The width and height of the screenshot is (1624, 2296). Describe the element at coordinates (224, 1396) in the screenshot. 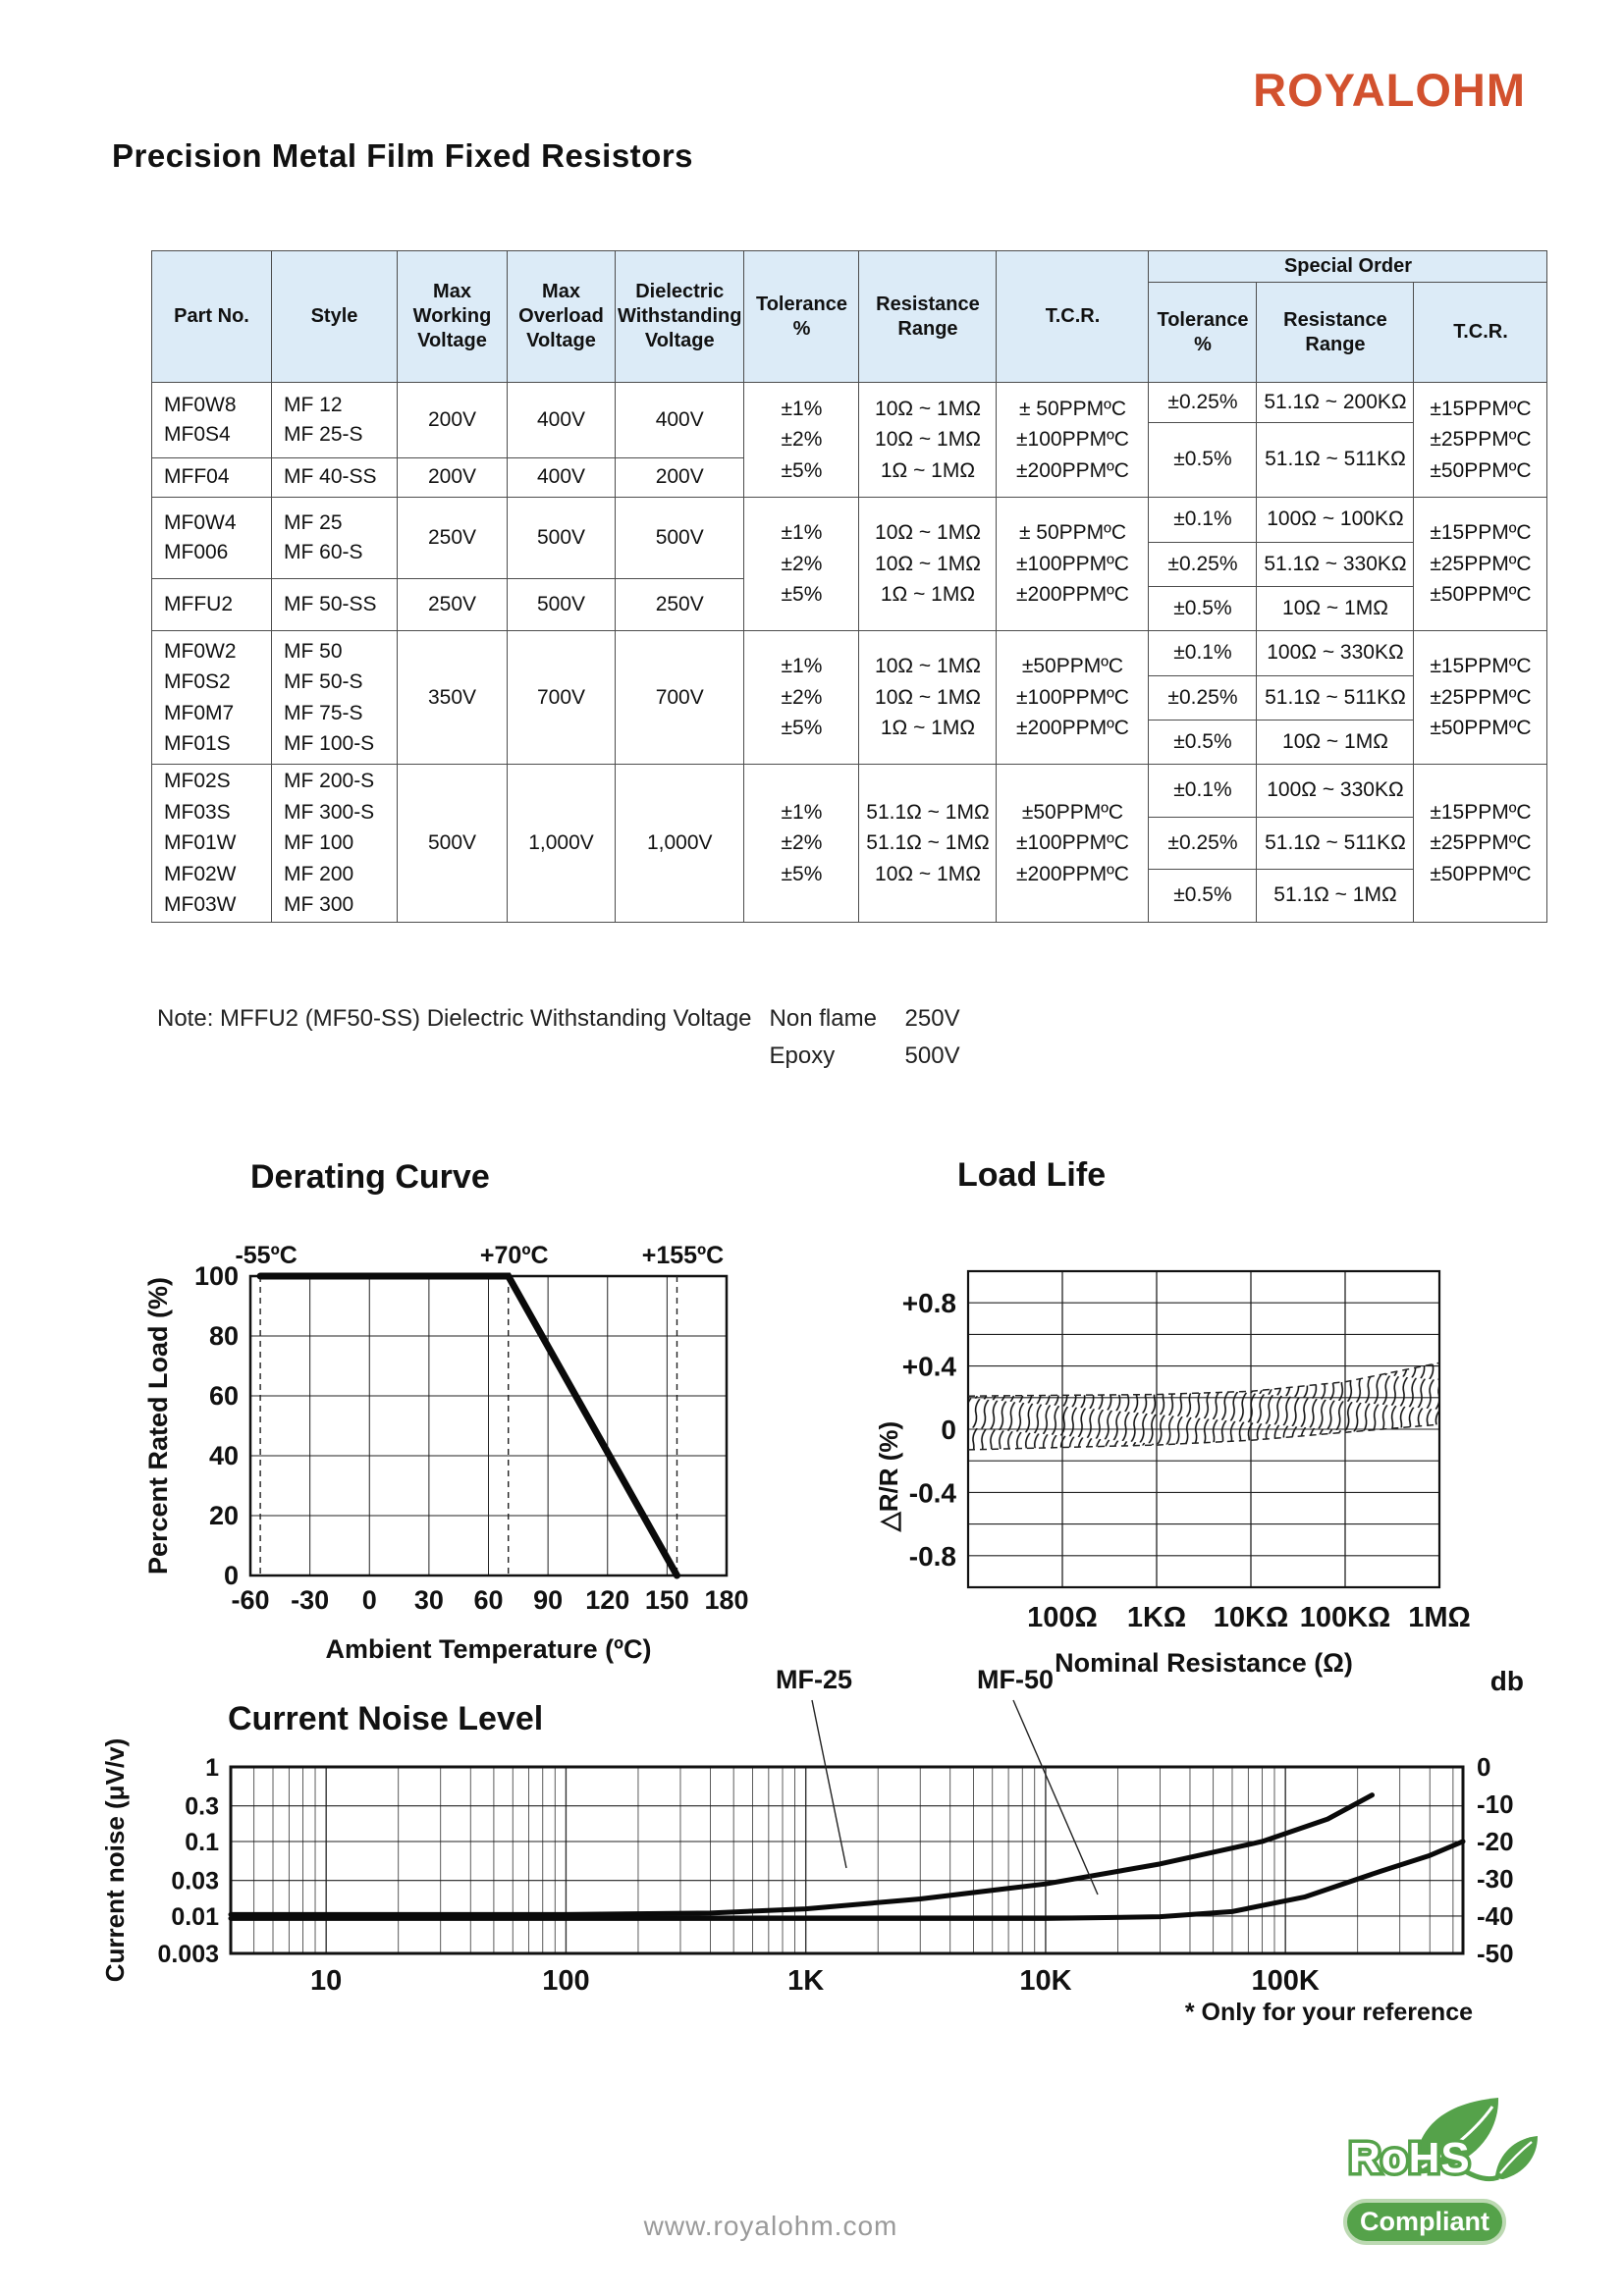

I see `svg-text: 60` at that location.